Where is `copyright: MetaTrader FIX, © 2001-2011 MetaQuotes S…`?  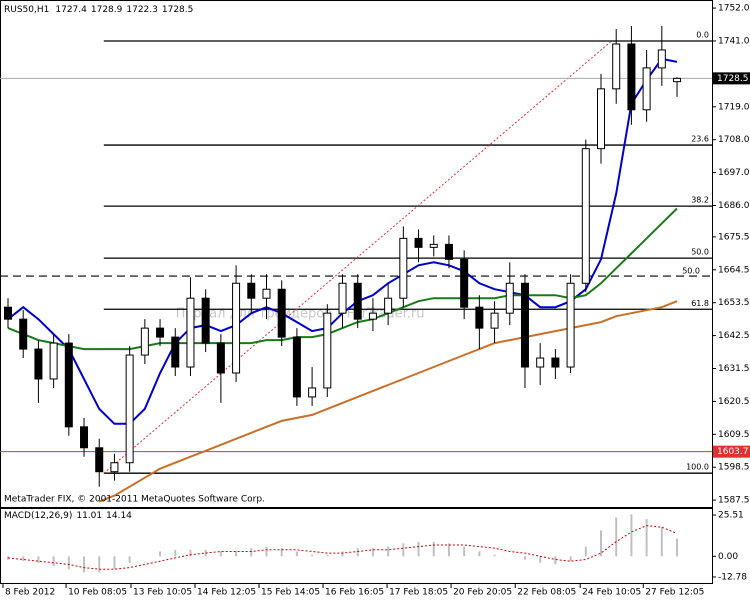 copyright: MetaTrader FIX, © 2001-2011 MetaQuotes S… is located at coordinates (134, 500).